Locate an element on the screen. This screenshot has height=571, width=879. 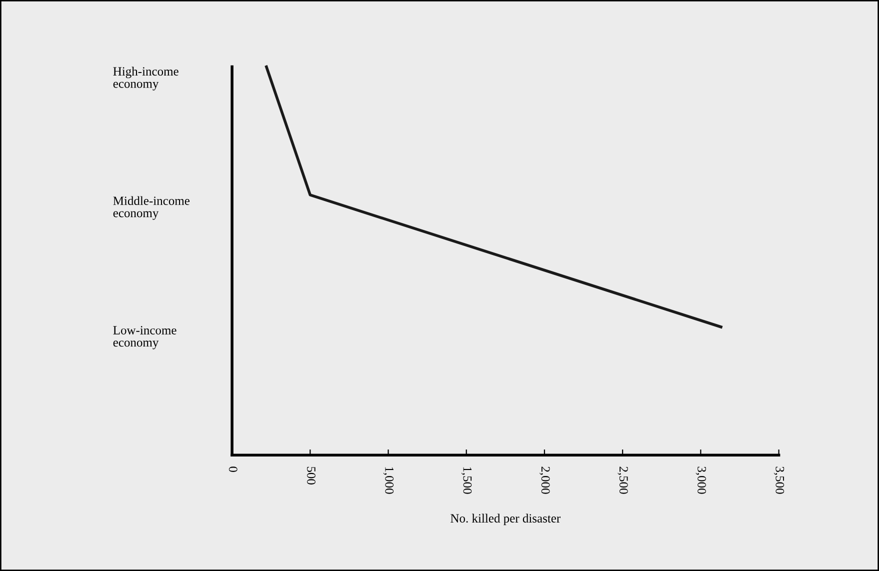
text: High-income economy is located at coordinates (145, 78).